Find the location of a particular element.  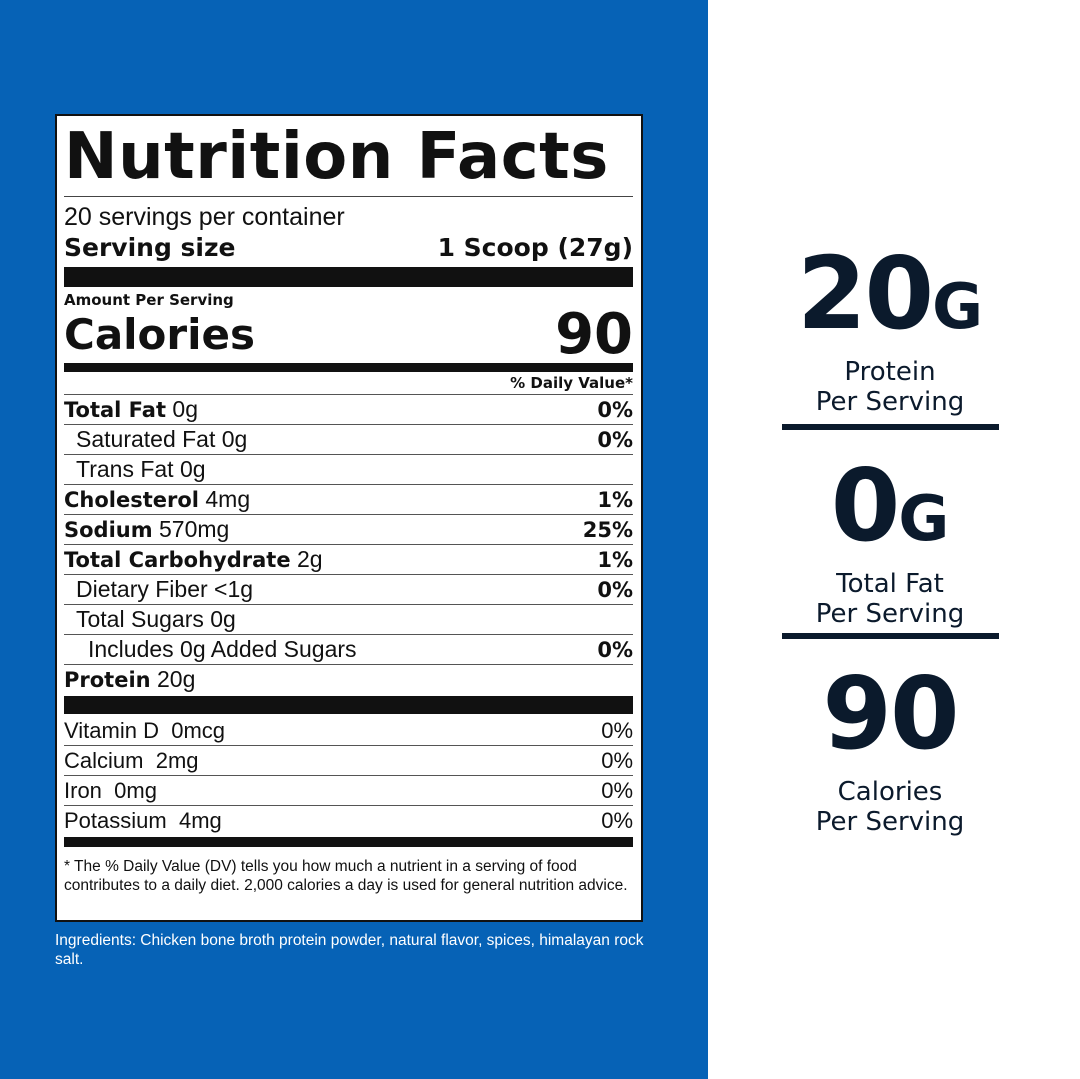

nutrient-name: Total Fat is located at coordinates (115, 410).